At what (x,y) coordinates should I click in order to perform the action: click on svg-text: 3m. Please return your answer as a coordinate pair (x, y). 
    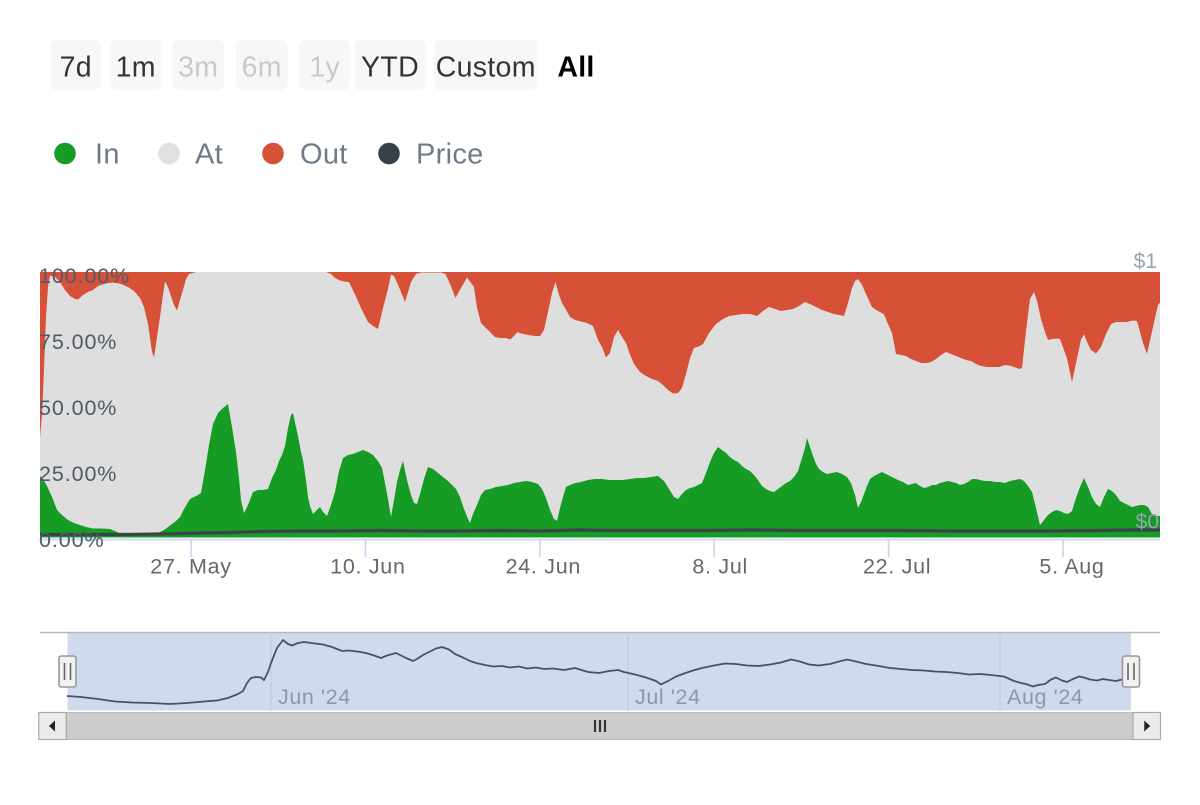
    Looking at the image, I should click on (198, 67).